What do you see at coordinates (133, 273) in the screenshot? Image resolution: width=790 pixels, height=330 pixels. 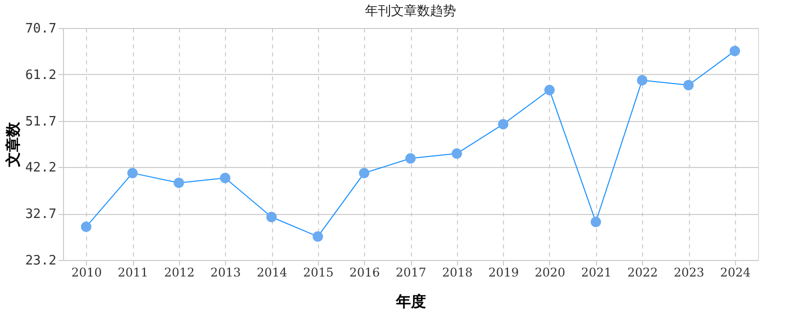 I see `x-tick-label: 2011` at bounding box center [133, 273].